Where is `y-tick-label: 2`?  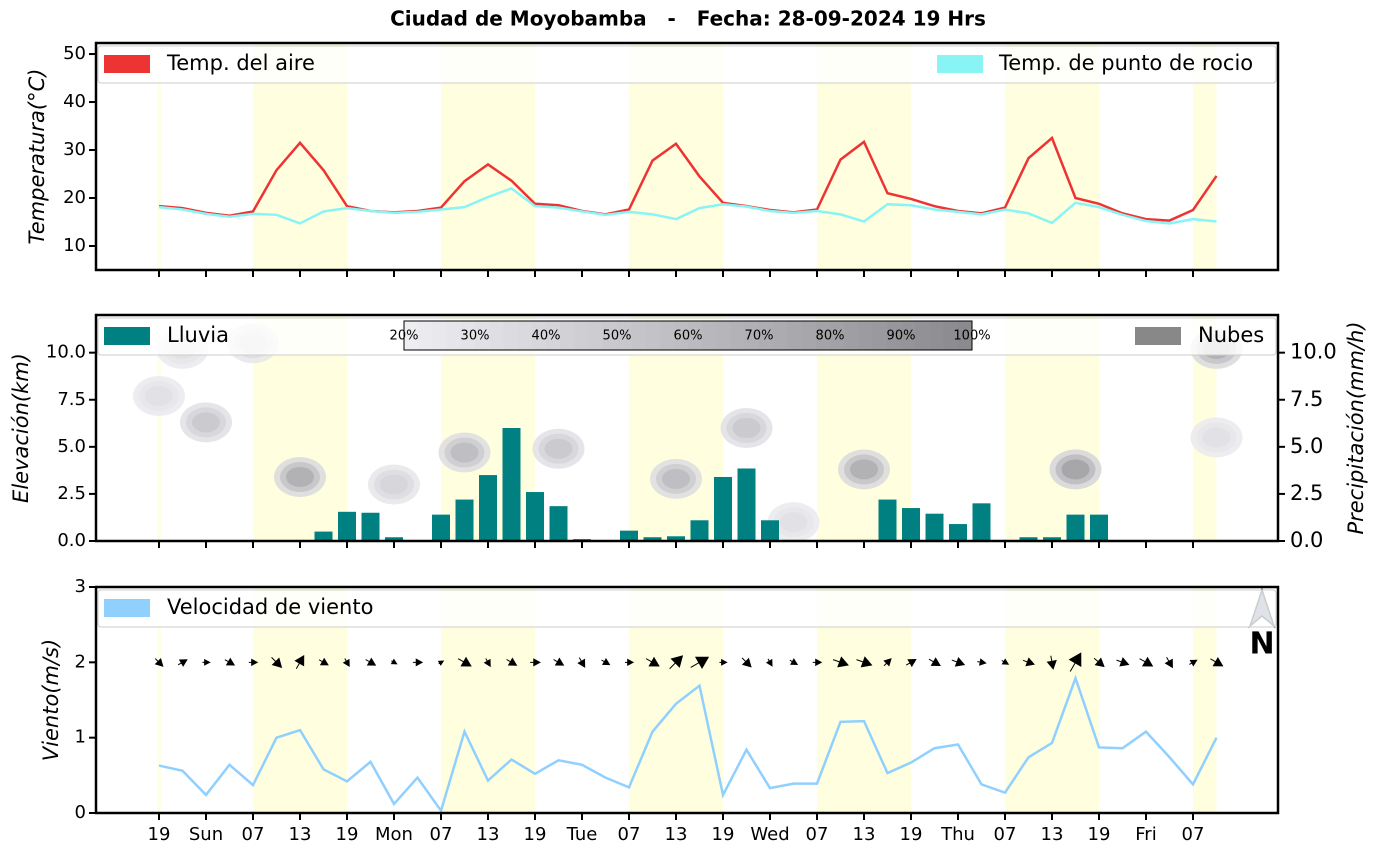
y-tick-label: 2 is located at coordinates (80, 661).